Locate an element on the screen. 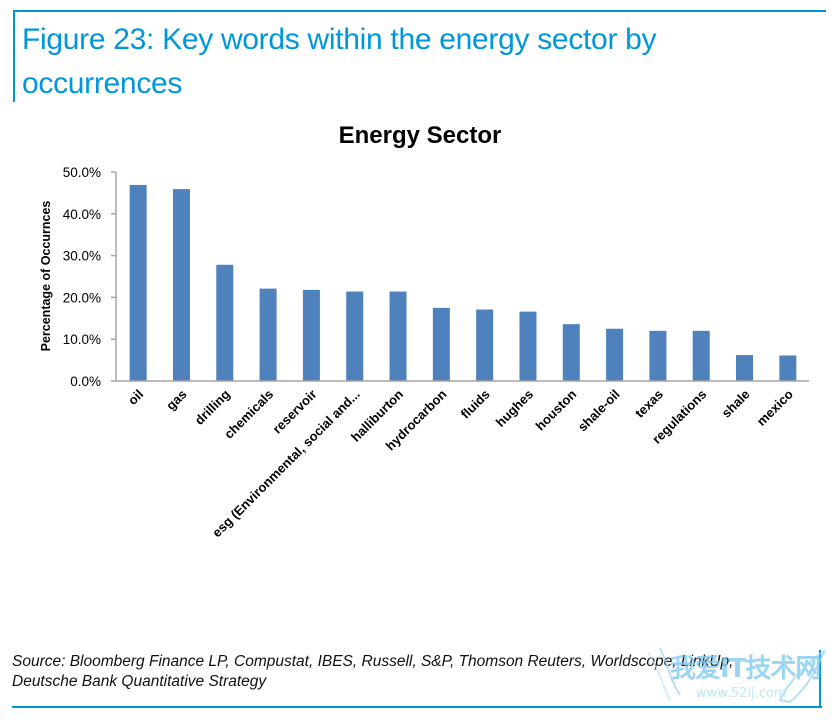 This screenshot has height=720, width=834. bar-hughes is located at coordinates (528, 346).